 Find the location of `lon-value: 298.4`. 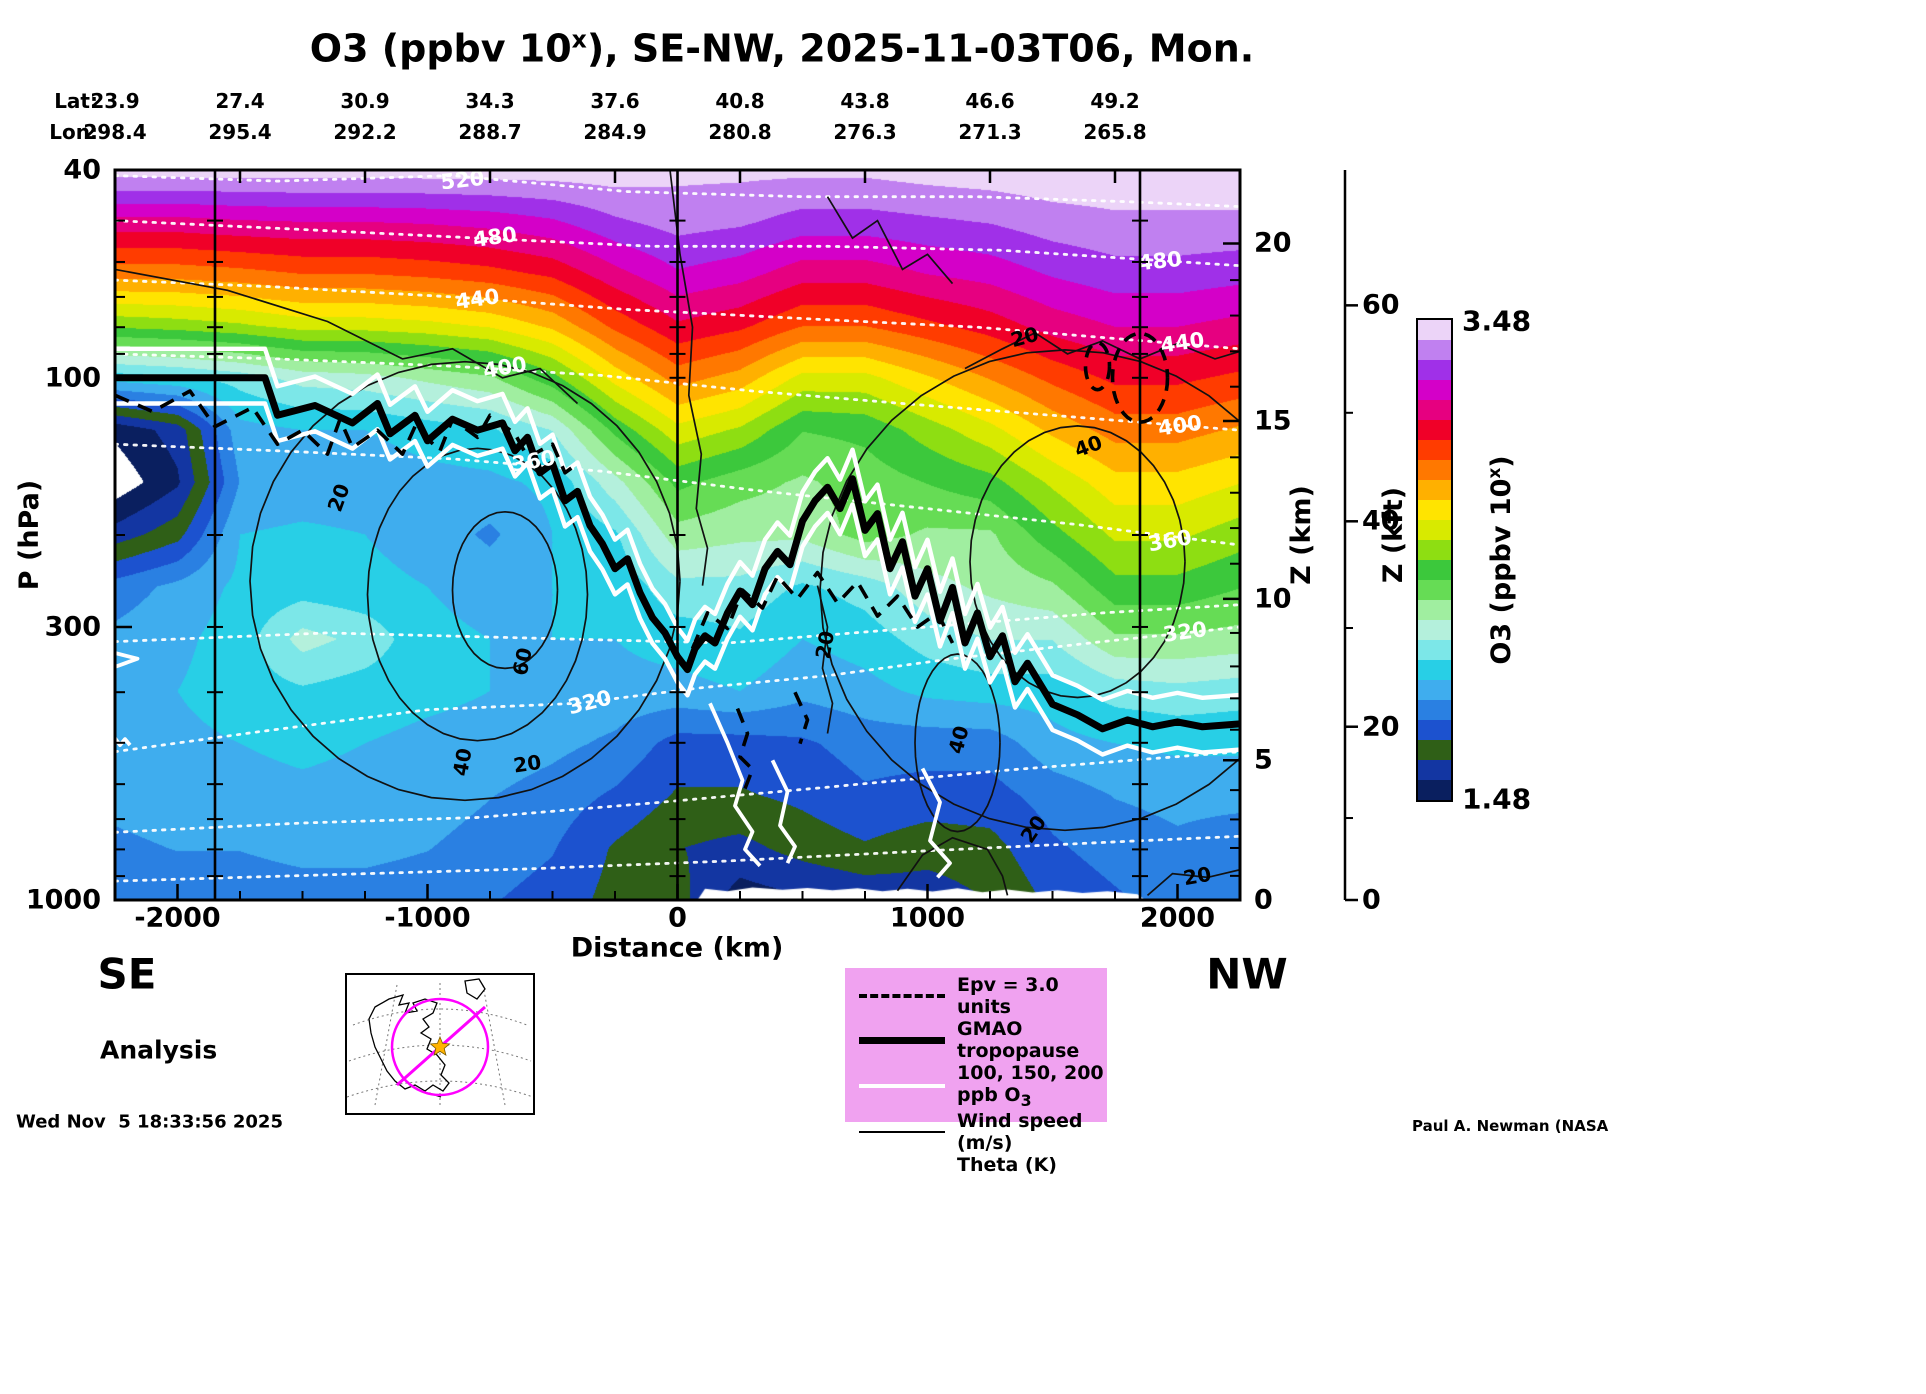

lon-value: 298.4 is located at coordinates (115, 132).